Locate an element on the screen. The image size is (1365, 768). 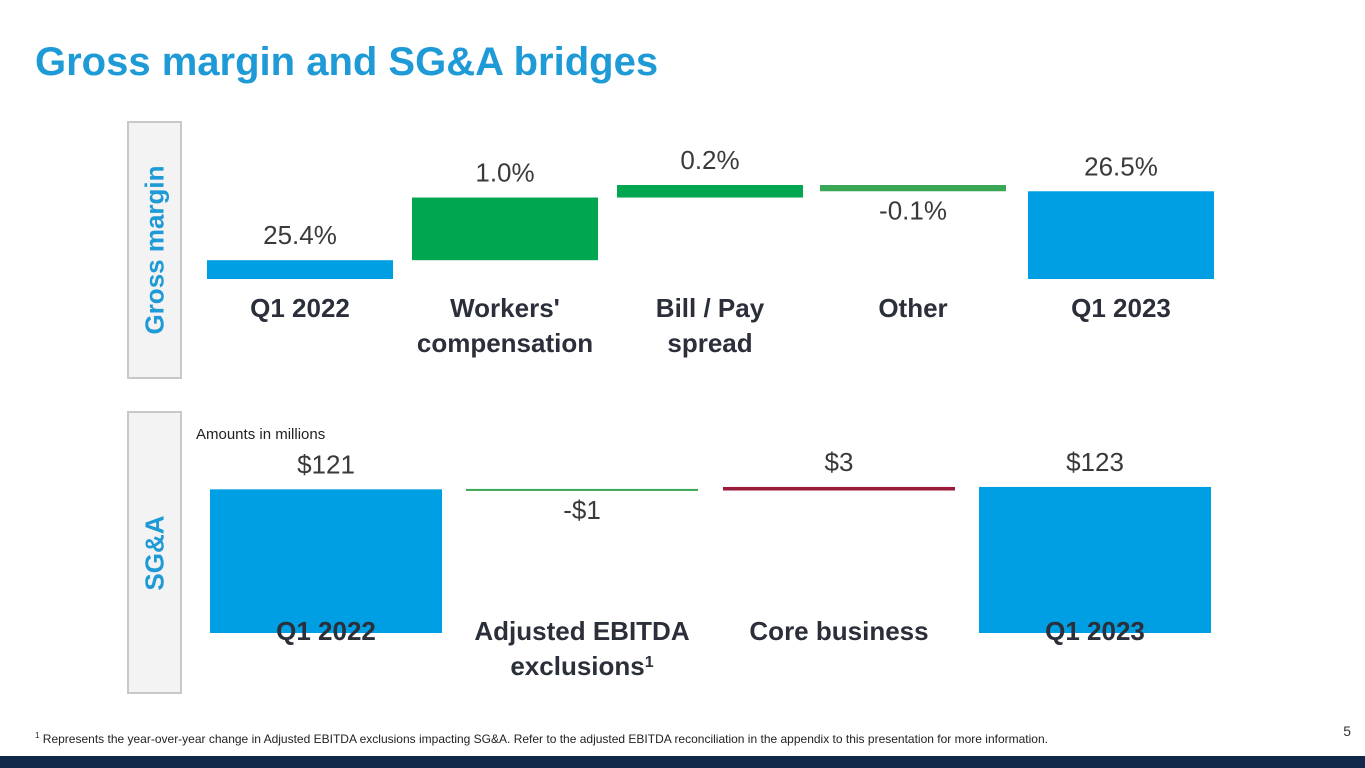
chart1-category-label-3-2: spread is located at coordinates (709, 343).